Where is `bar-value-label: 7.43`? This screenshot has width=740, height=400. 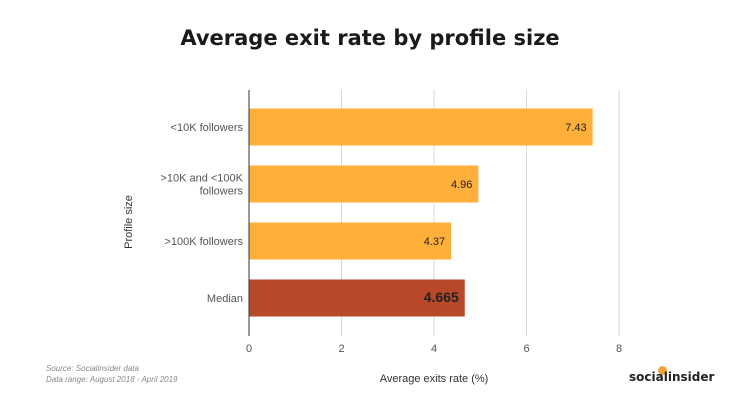 bar-value-label: 7.43 is located at coordinates (575, 128).